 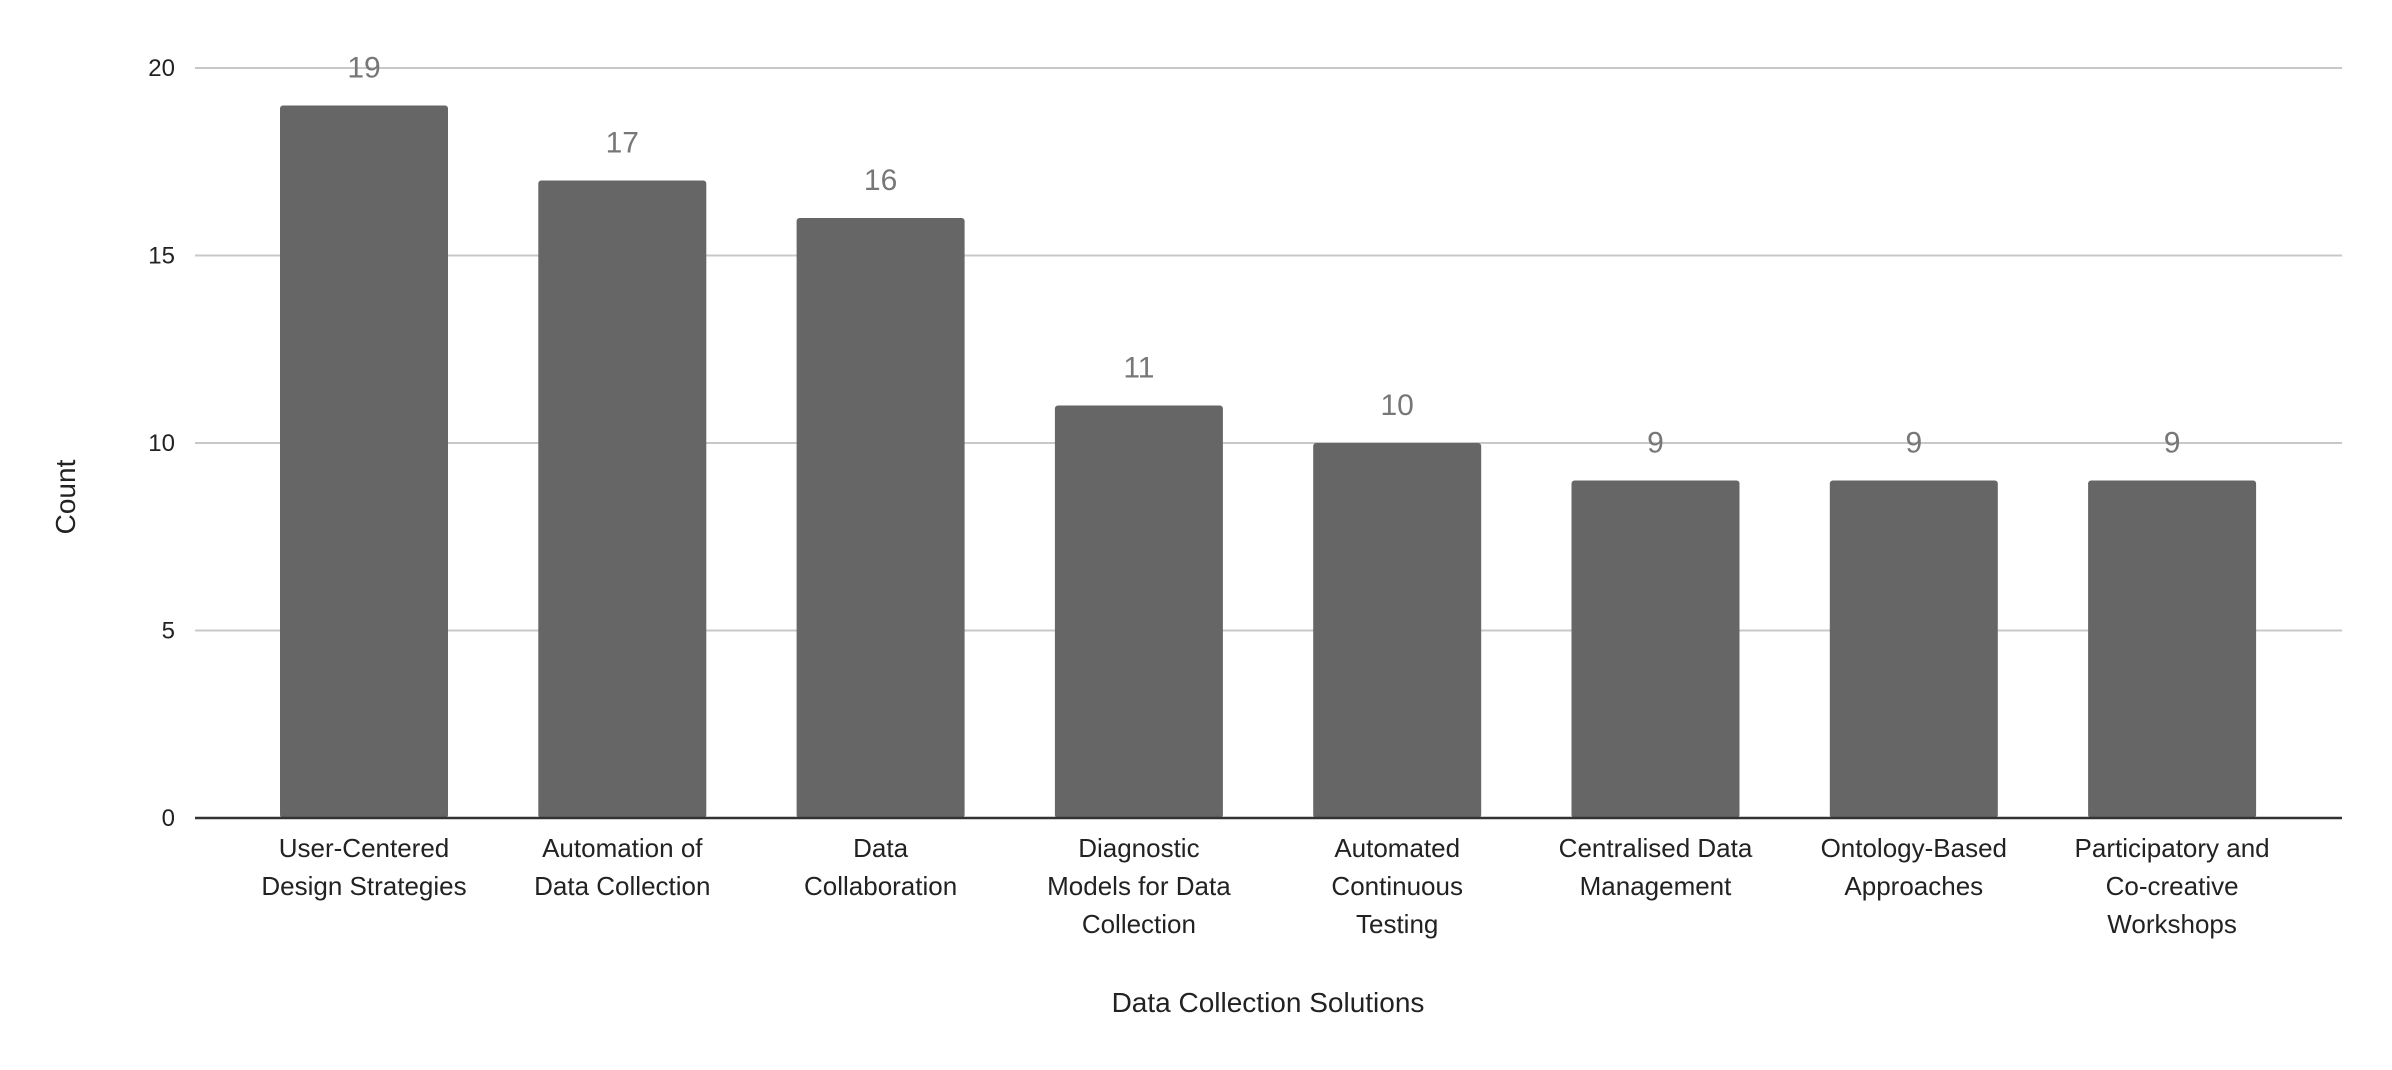 I want to click on x-tick-label: Automation of, so click(x=622, y=848).